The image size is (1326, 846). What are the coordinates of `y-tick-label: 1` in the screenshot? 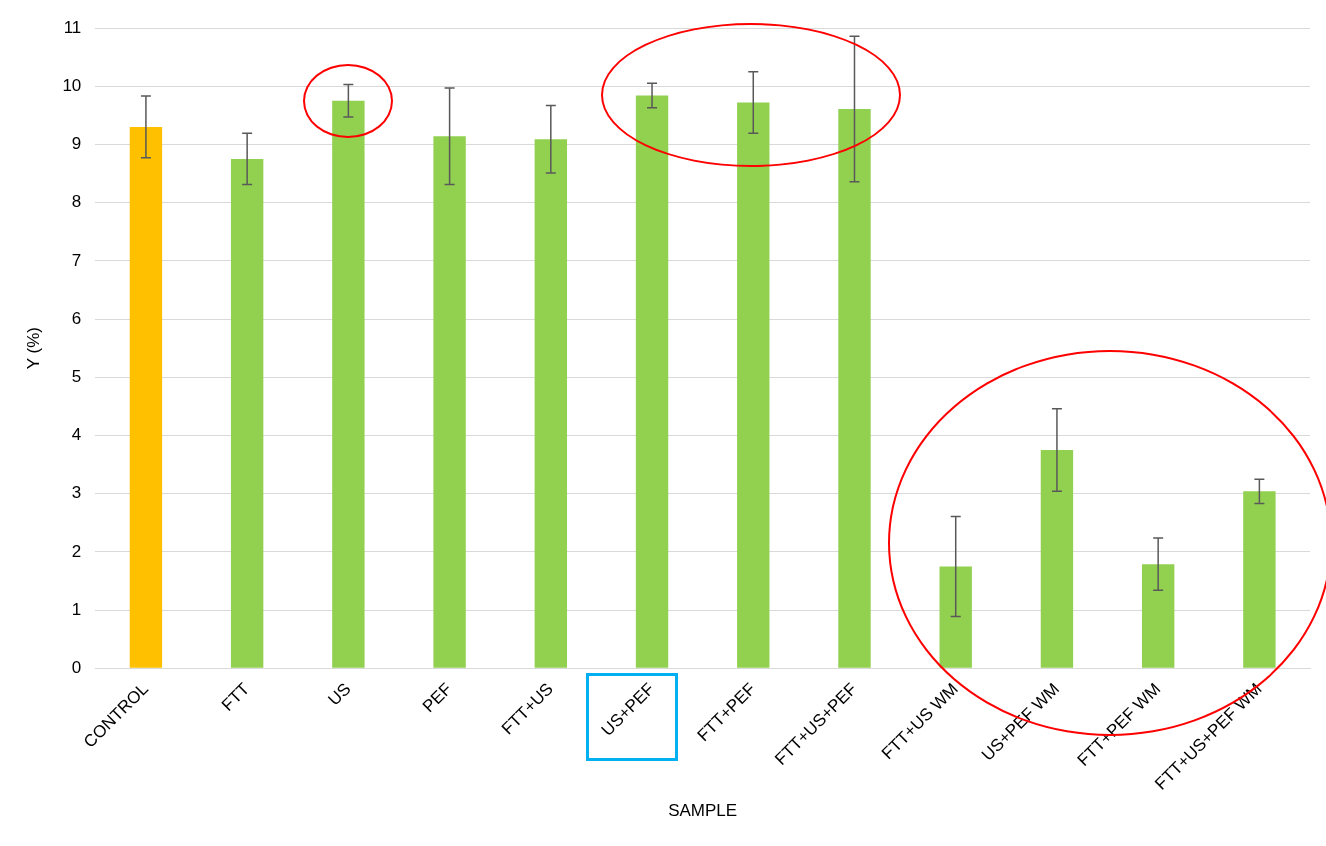 It's located at (76, 609).